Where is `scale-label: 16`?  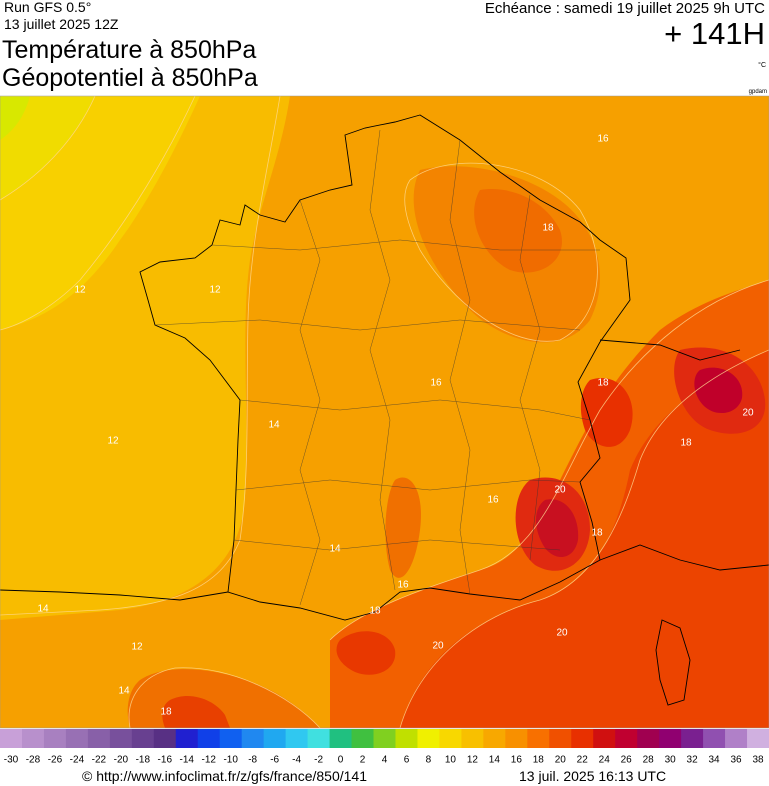 scale-label: 16 is located at coordinates (517, 760).